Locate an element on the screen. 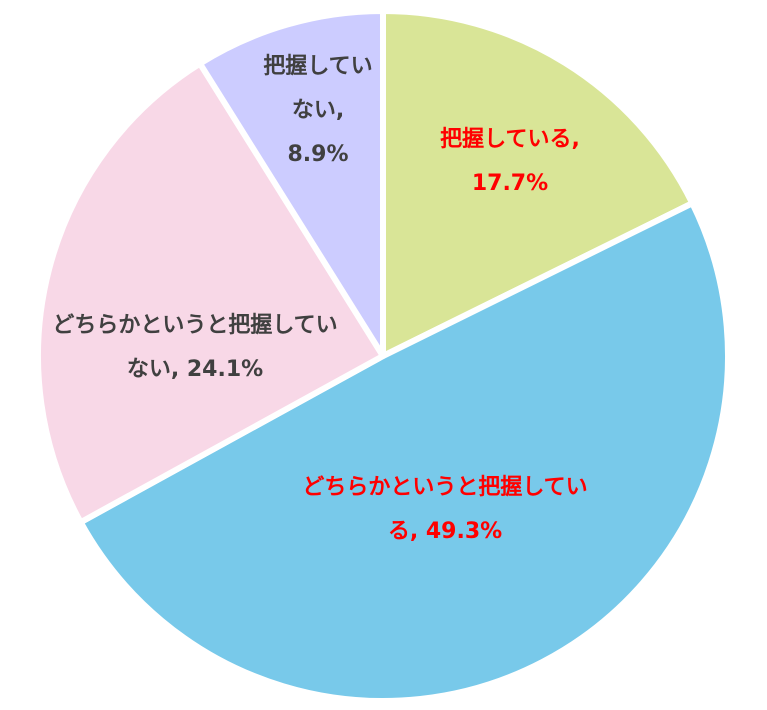  slice-label-2: どちらかというと把握していない, 24.1% is located at coordinates (195, 347).